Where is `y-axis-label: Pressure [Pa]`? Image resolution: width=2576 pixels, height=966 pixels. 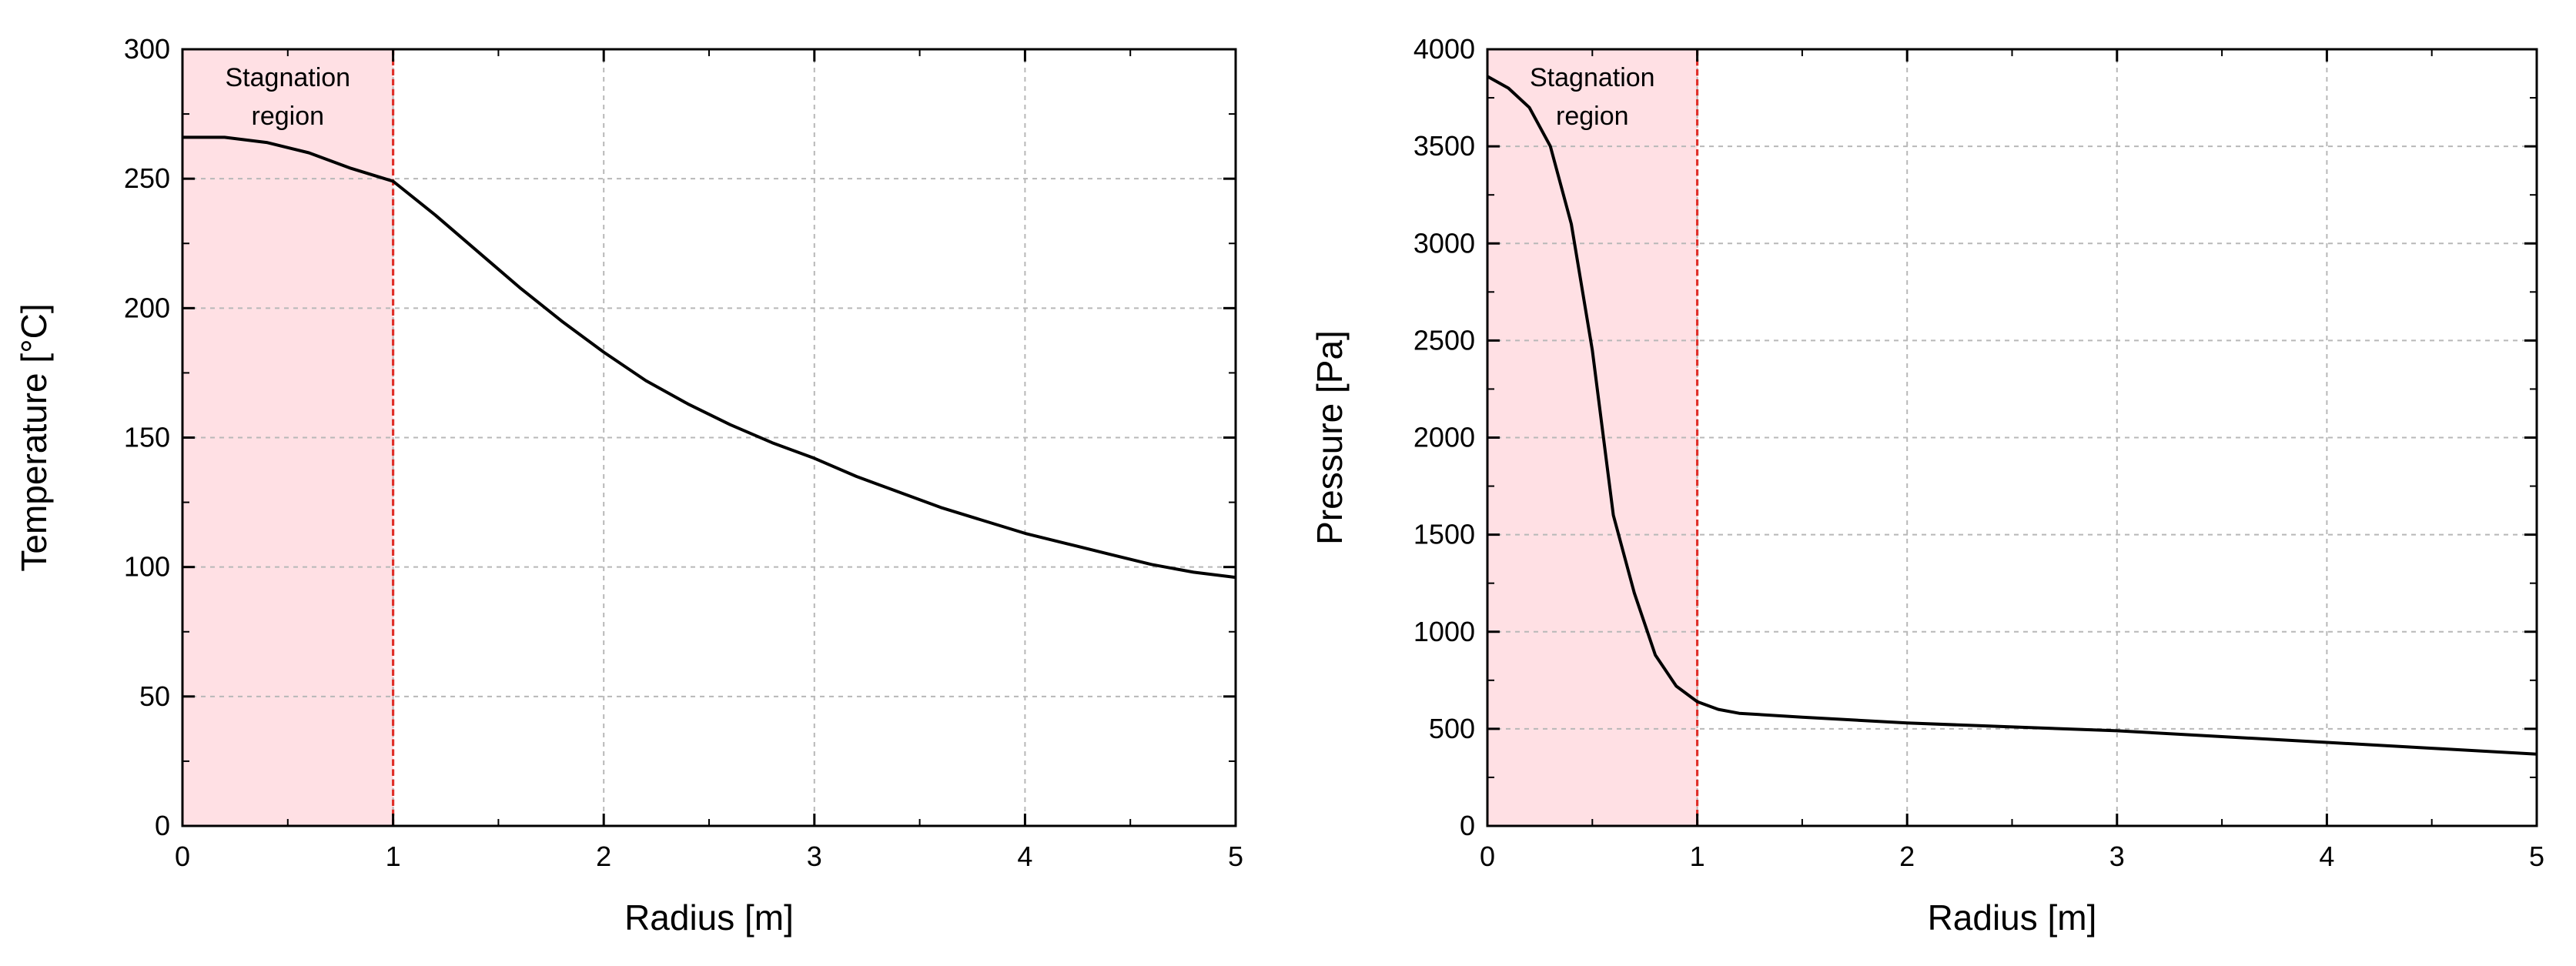
y-axis-label: Pressure [Pa] is located at coordinates (1330, 437).